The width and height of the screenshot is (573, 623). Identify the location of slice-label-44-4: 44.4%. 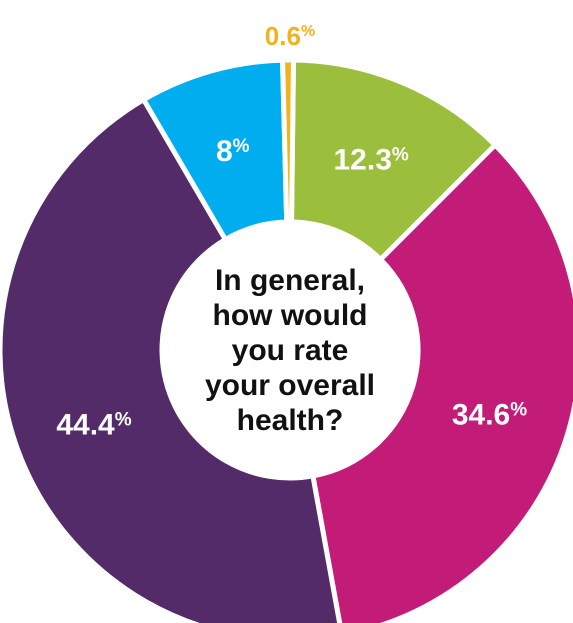
(93, 425).